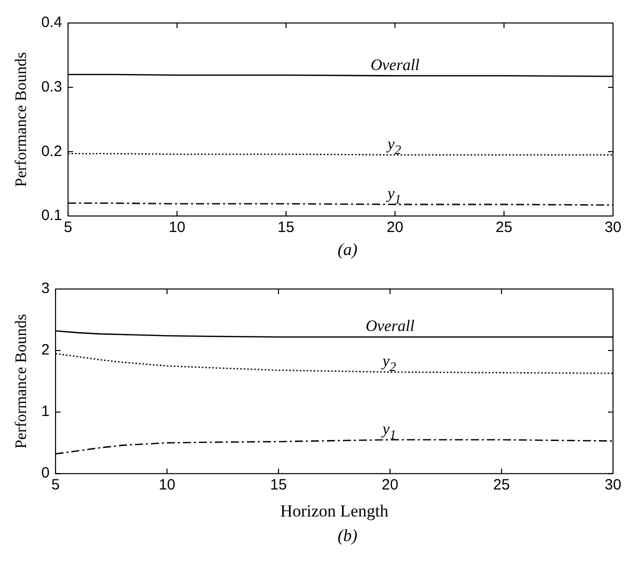 This screenshot has width=635, height=574. I want to click on y-tick-label: 3, so click(45, 289).